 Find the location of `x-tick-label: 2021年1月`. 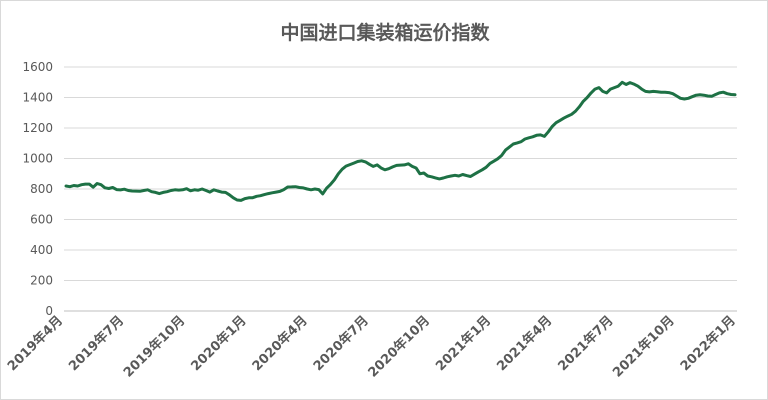

x-tick-label: 2021年1月 is located at coordinates (463, 344).